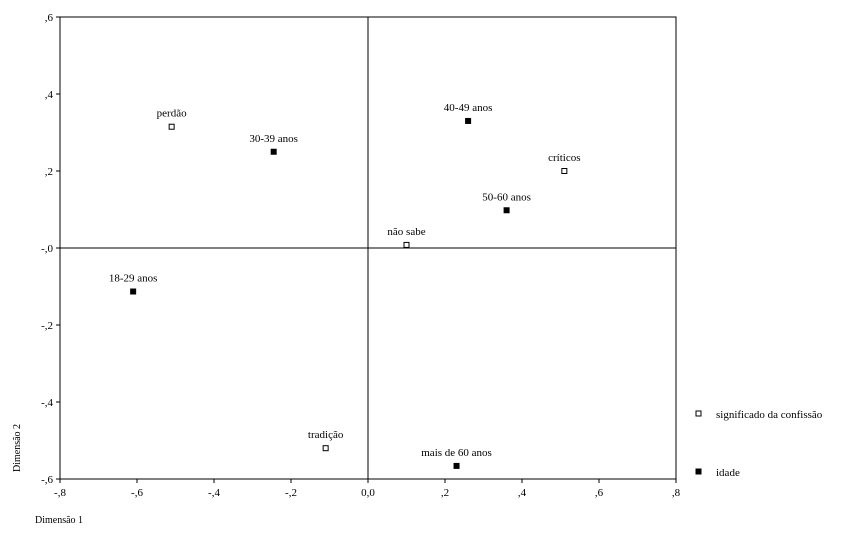  What do you see at coordinates (506, 197) in the screenshot?
I see `point-label: 50-60 anos` at bounding box center [506, 197].